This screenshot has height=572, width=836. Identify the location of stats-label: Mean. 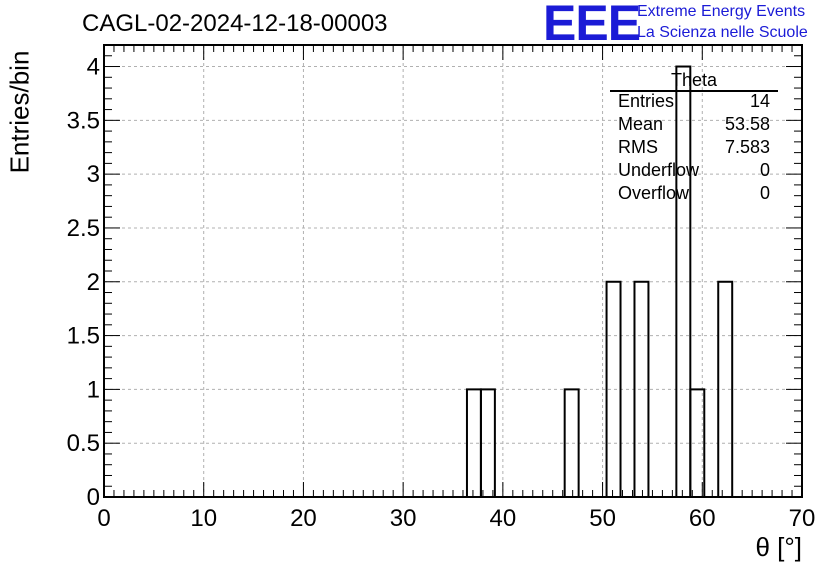
(641, 124).